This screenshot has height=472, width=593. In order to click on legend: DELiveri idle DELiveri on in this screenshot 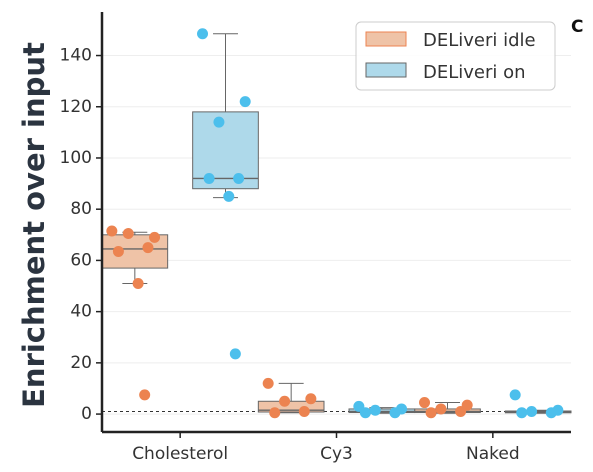, I will do `click(455, 56)`.